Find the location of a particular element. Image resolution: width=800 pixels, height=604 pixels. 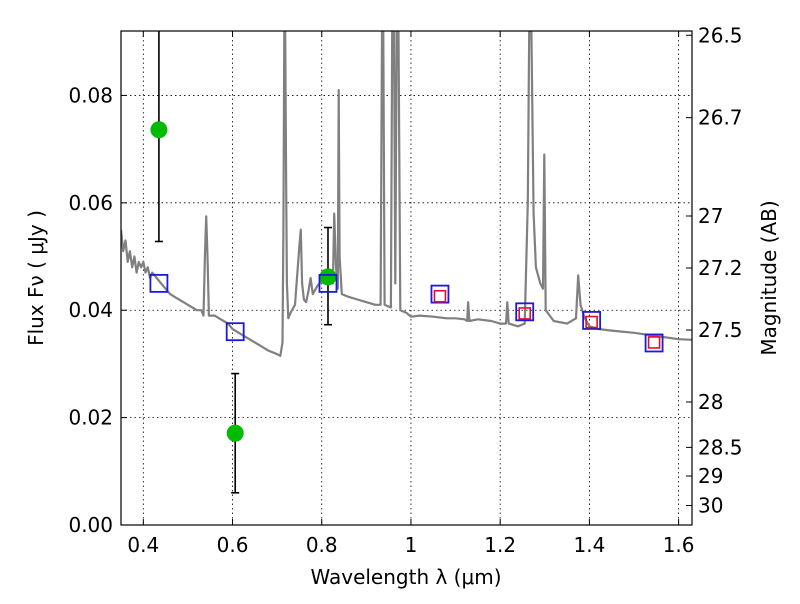

x-tick-label: 1 is located at coordinates (411, 545).